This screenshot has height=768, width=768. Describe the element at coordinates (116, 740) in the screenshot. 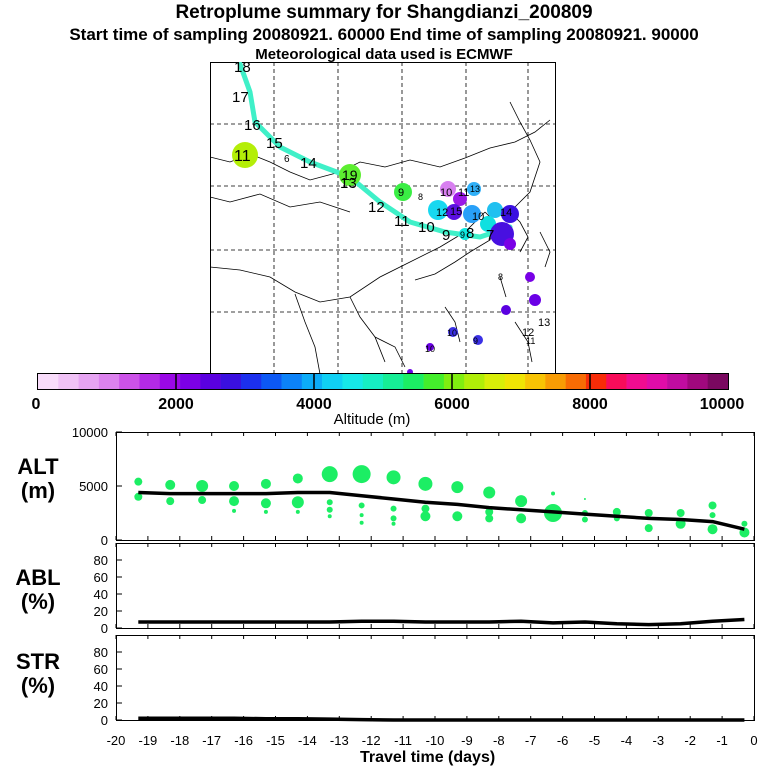

I see `x-tick-label: -20` at that location.